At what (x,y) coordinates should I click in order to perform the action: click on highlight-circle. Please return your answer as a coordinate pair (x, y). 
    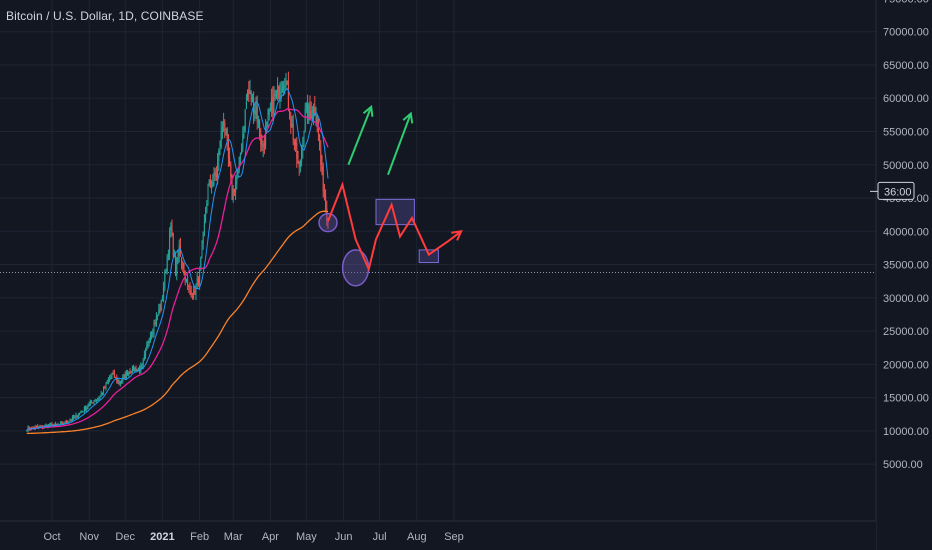
    Looking at the image, I should click on (328, 222).